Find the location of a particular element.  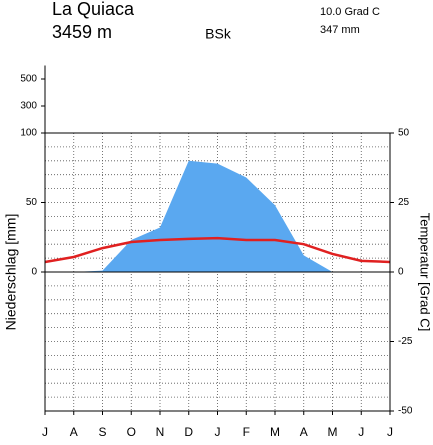

climate-class: BSk is located at coordinates (218, 34).